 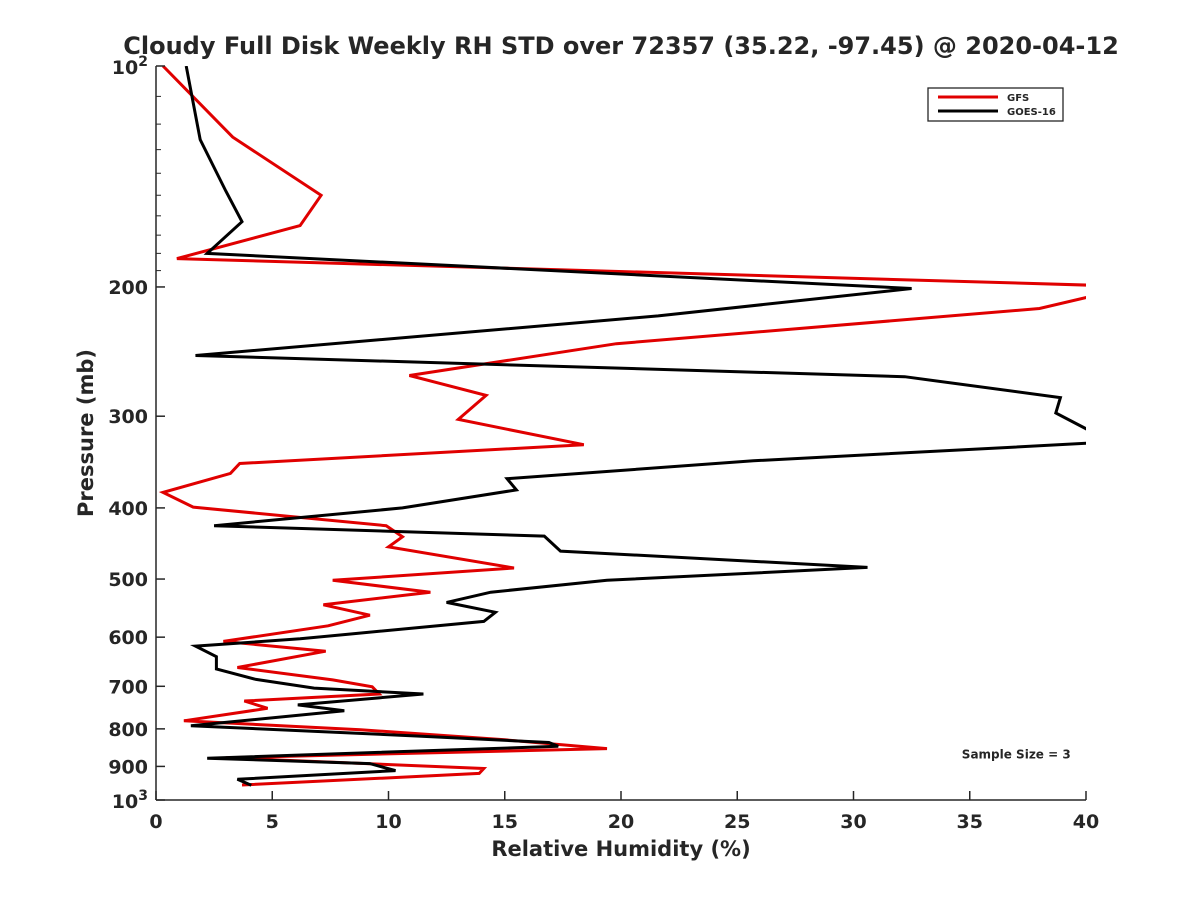 I want to click on x-tick-label: 10, so click(x=388, y=822).